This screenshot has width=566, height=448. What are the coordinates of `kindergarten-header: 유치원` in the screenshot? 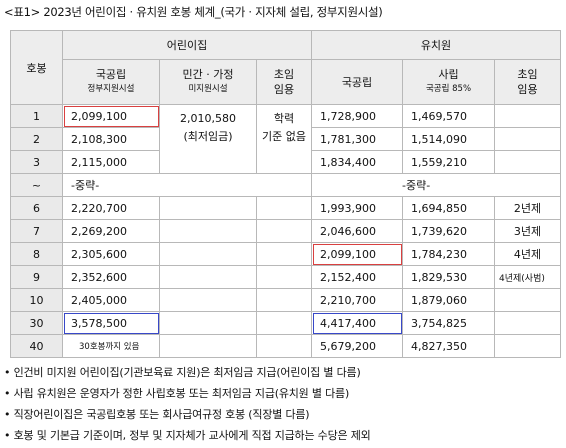 It's located at (436, 45).